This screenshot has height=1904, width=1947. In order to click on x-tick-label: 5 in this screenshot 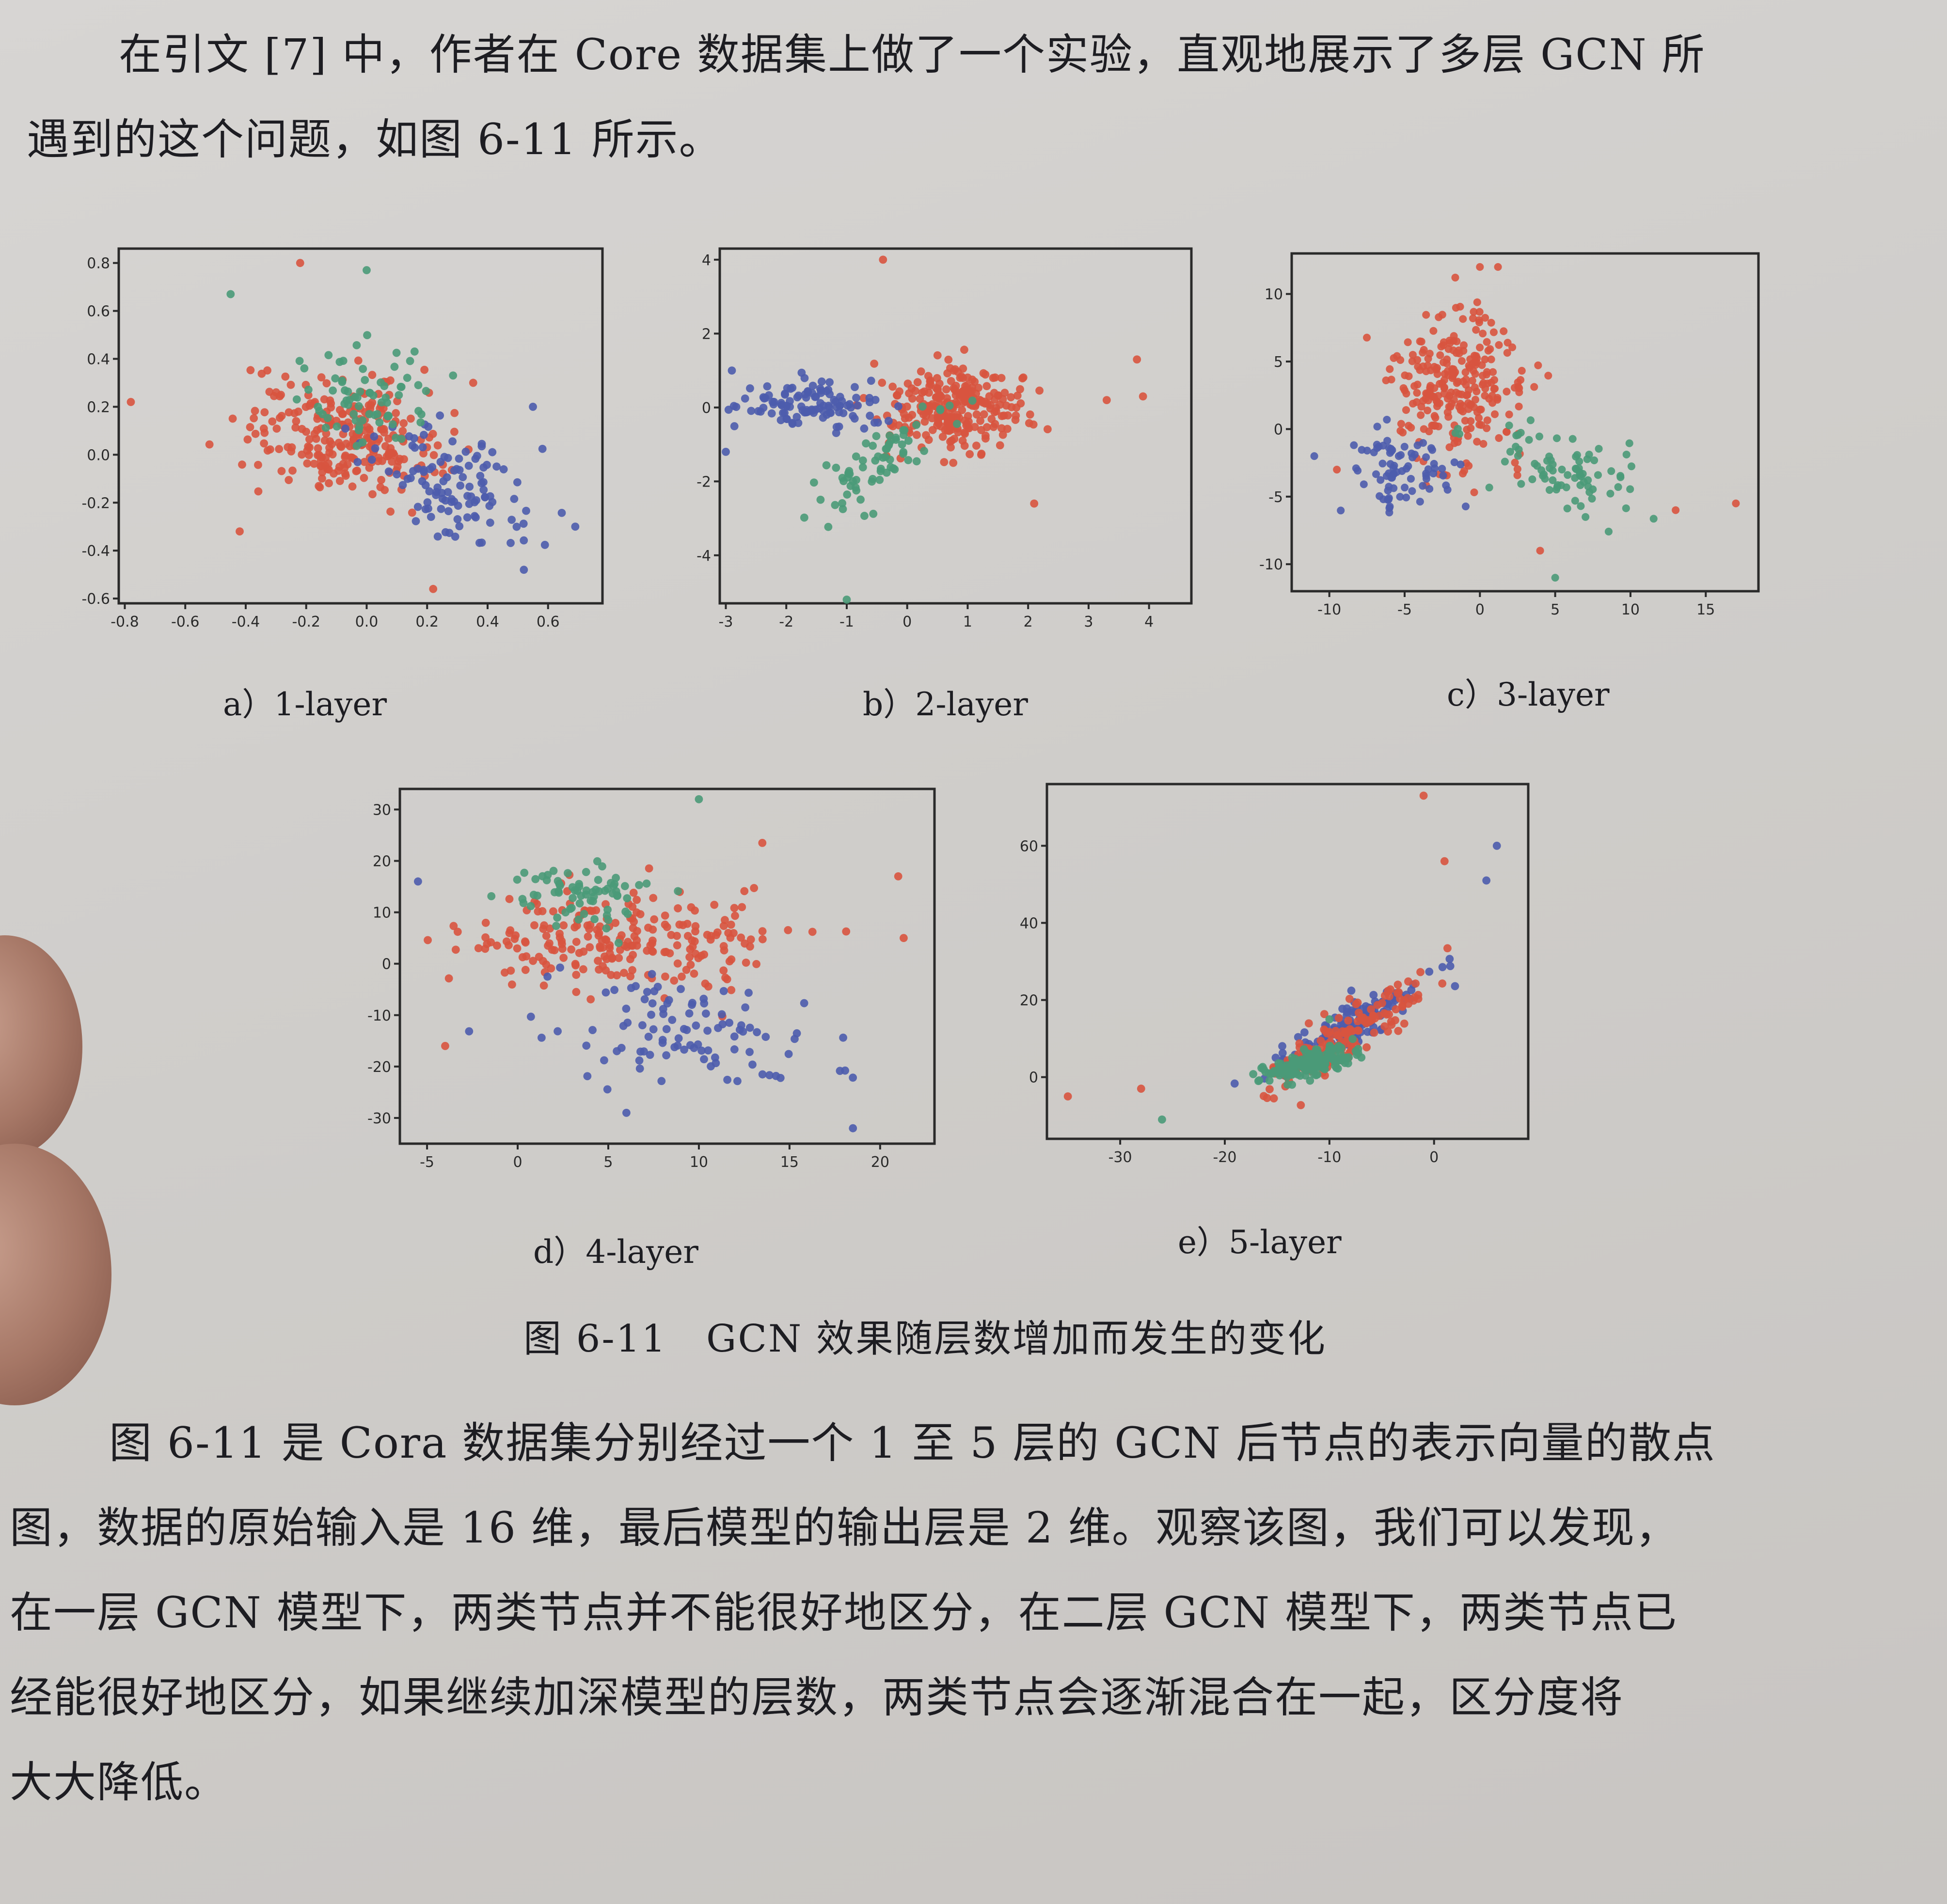, I will do `click(608, 1162)`.